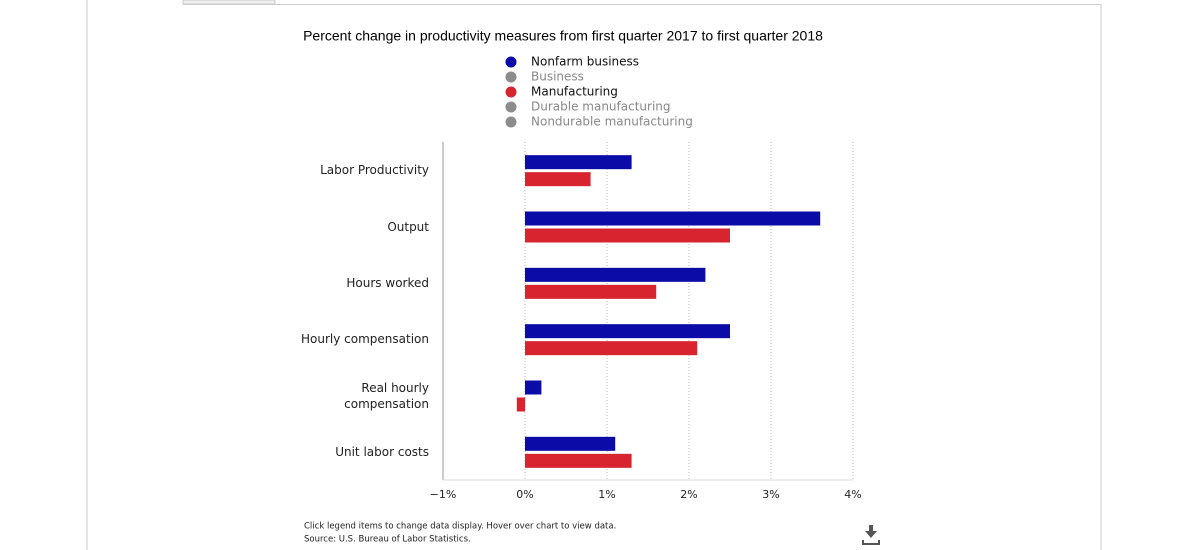 This screenshot has height=550, width=1192. Describe the element at coordinates (688, 494) in the screenshot. I see `x-tick-label: 2%` at that location.